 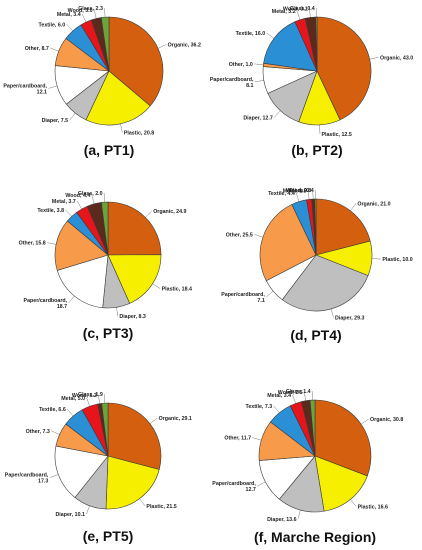 I want to click on data-label-glass: Glass, 1.9, so click(x=90, y=395).